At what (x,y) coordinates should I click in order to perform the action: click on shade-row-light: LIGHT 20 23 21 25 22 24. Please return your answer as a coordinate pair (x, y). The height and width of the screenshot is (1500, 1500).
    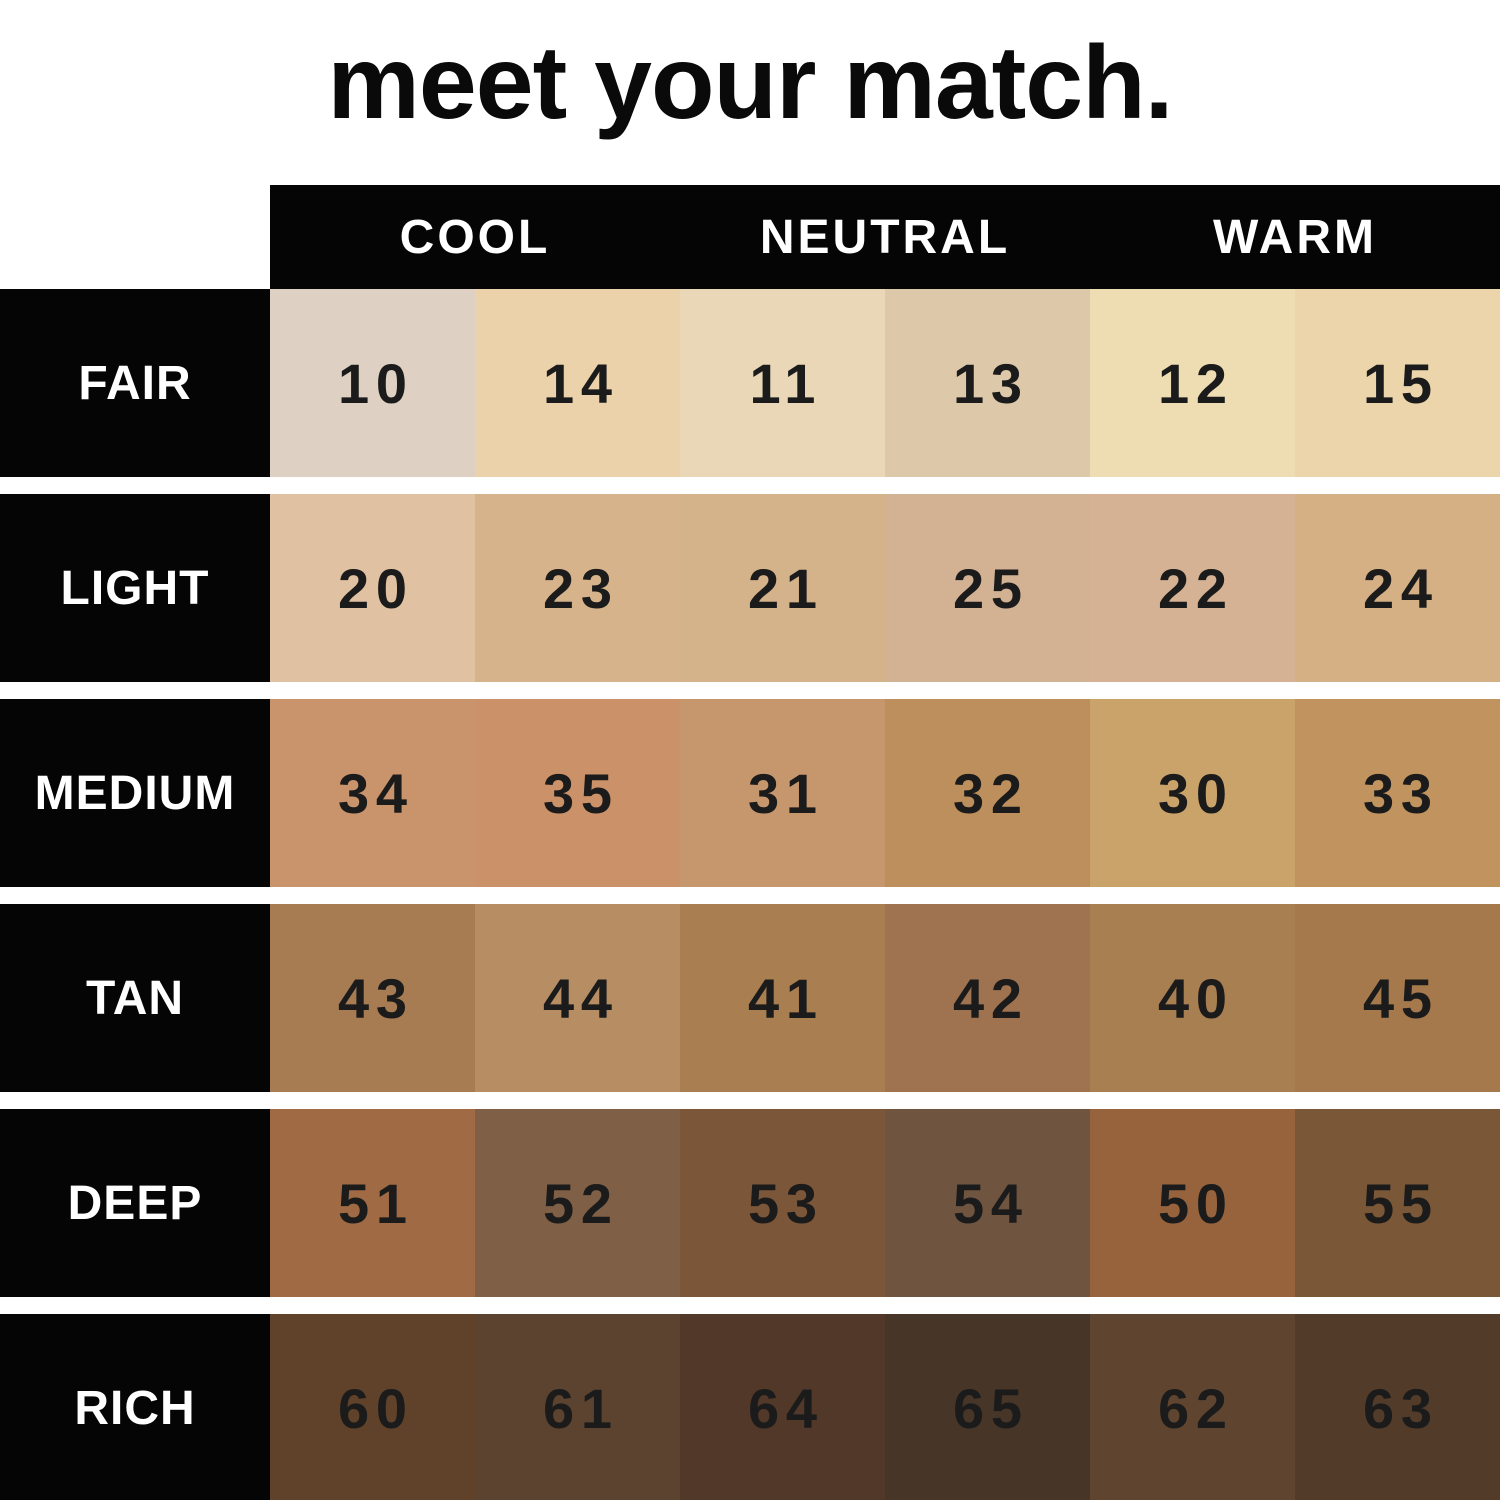
    Looking at the image, I should click on (750, 588).